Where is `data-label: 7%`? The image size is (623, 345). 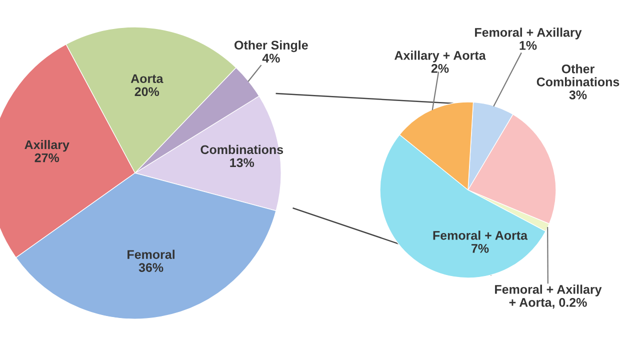 data-label: 7% is located at coordinates (480, 248).